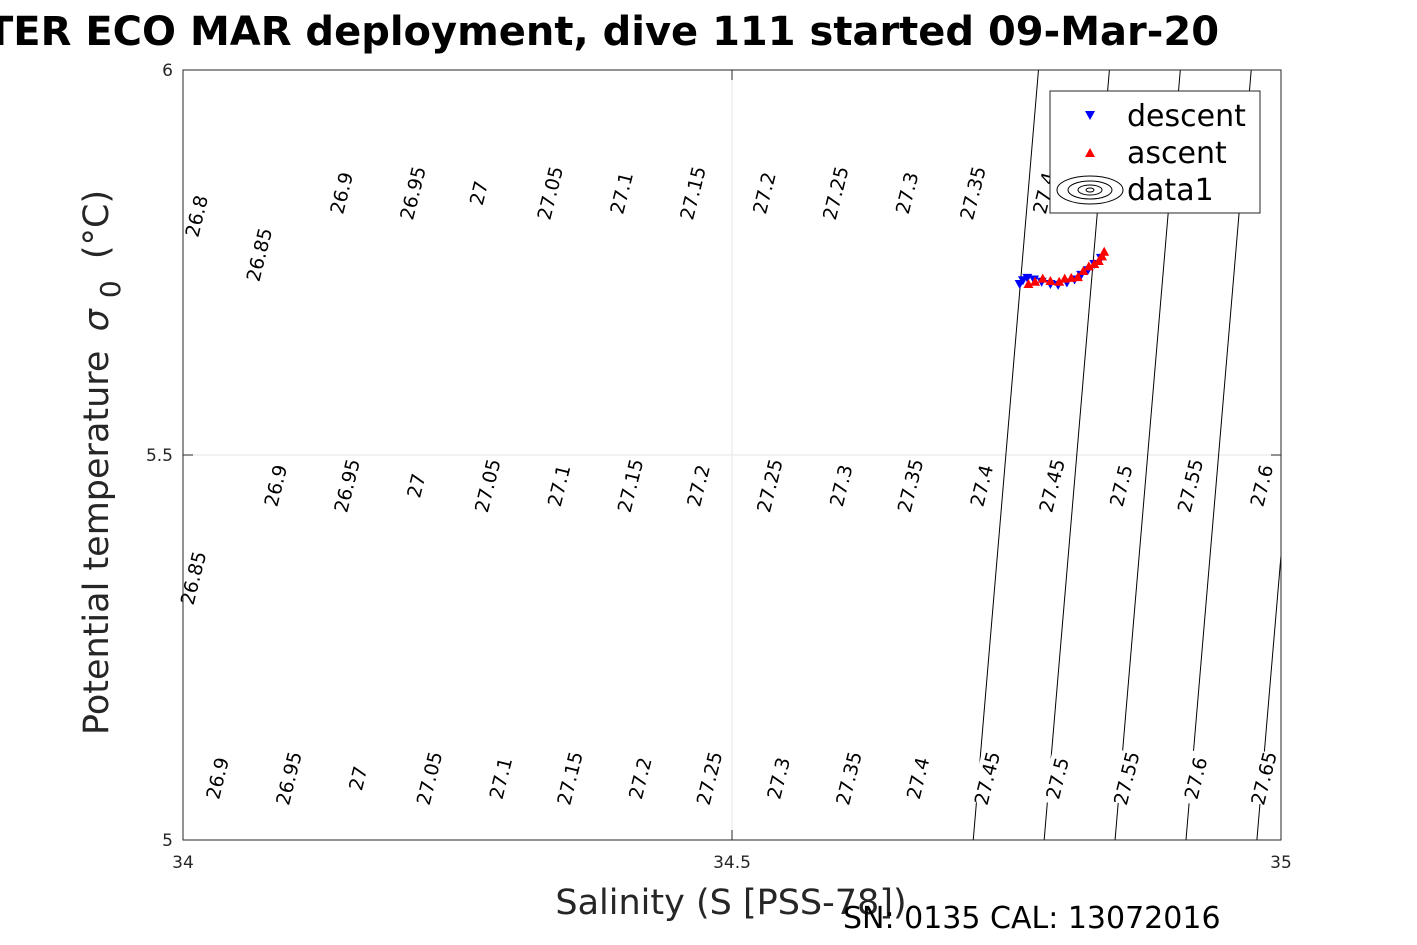 The height and width of the screenshot is (945, 1417). I want to click on data-points, so click(1062, 268).